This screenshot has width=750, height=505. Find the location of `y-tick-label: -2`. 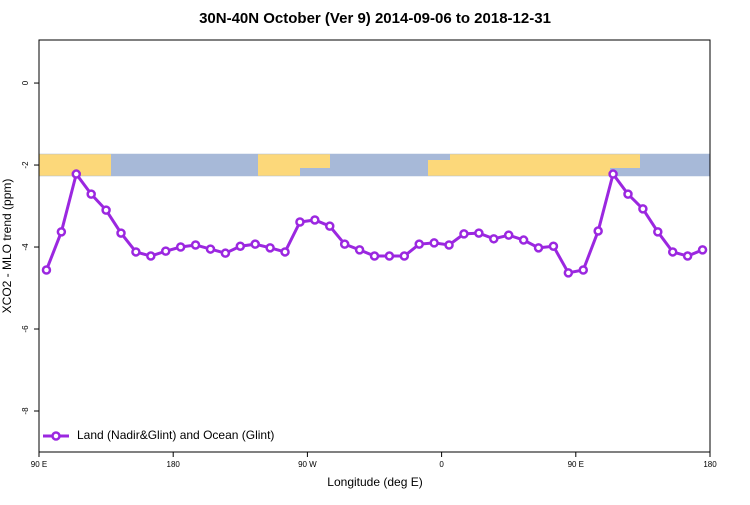

y-tick-label: -2 is located at coordinates (25, 165).